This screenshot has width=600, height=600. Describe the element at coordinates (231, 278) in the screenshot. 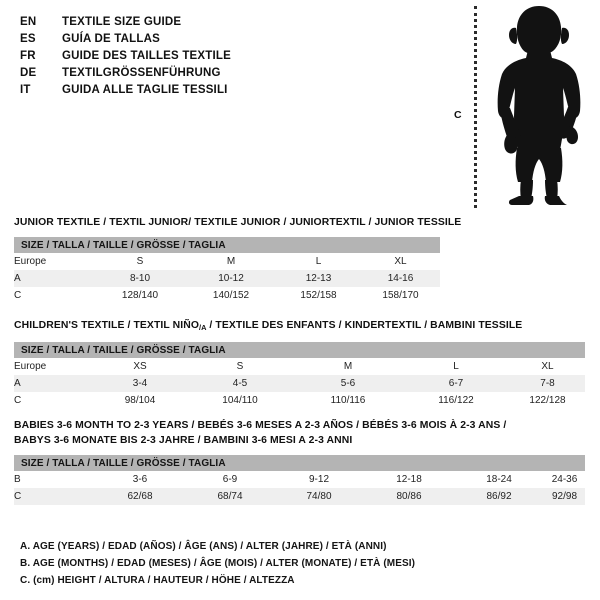

I see `table-cell: 10-12` at that location.